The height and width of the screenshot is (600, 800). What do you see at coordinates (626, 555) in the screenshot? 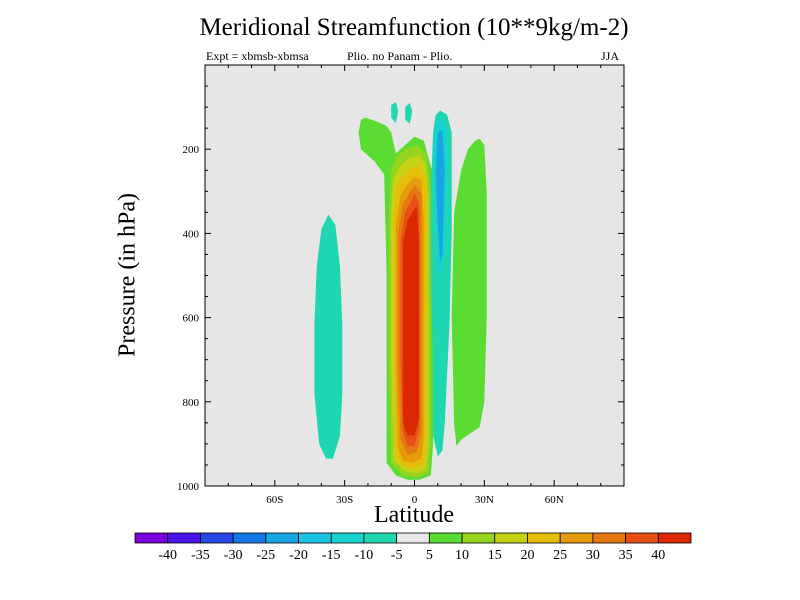
I see `colorbar-label: 35` at bounding box center [626, 555].